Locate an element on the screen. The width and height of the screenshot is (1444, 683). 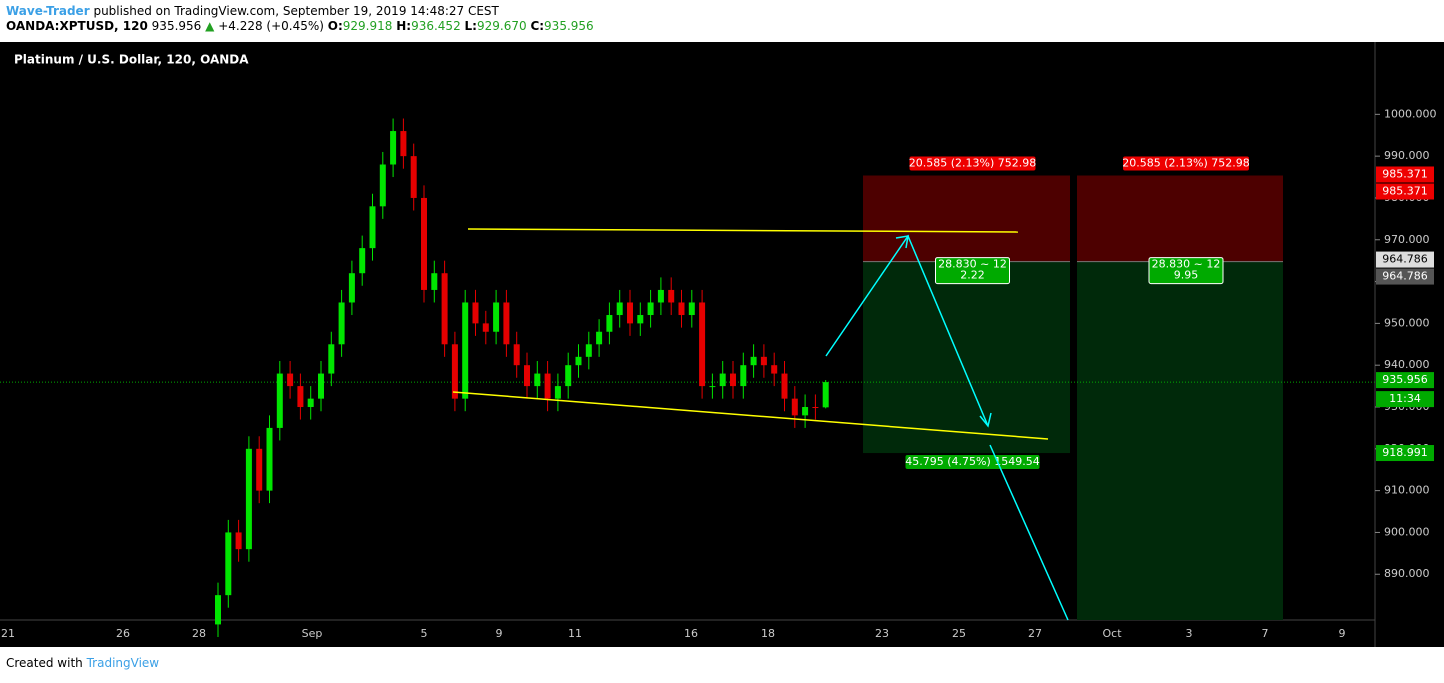
symbol: OANDA:XPTUSD, 120 is located at coordinates (77, 26).